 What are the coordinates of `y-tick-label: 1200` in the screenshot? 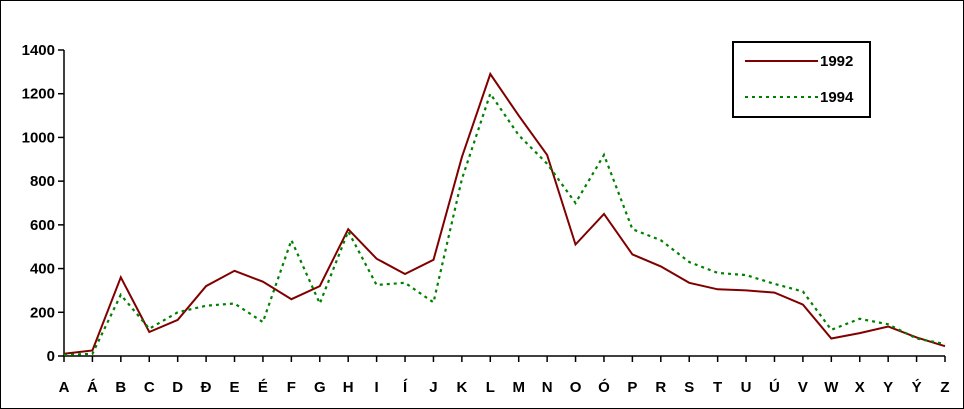 It's located at (38, 94).